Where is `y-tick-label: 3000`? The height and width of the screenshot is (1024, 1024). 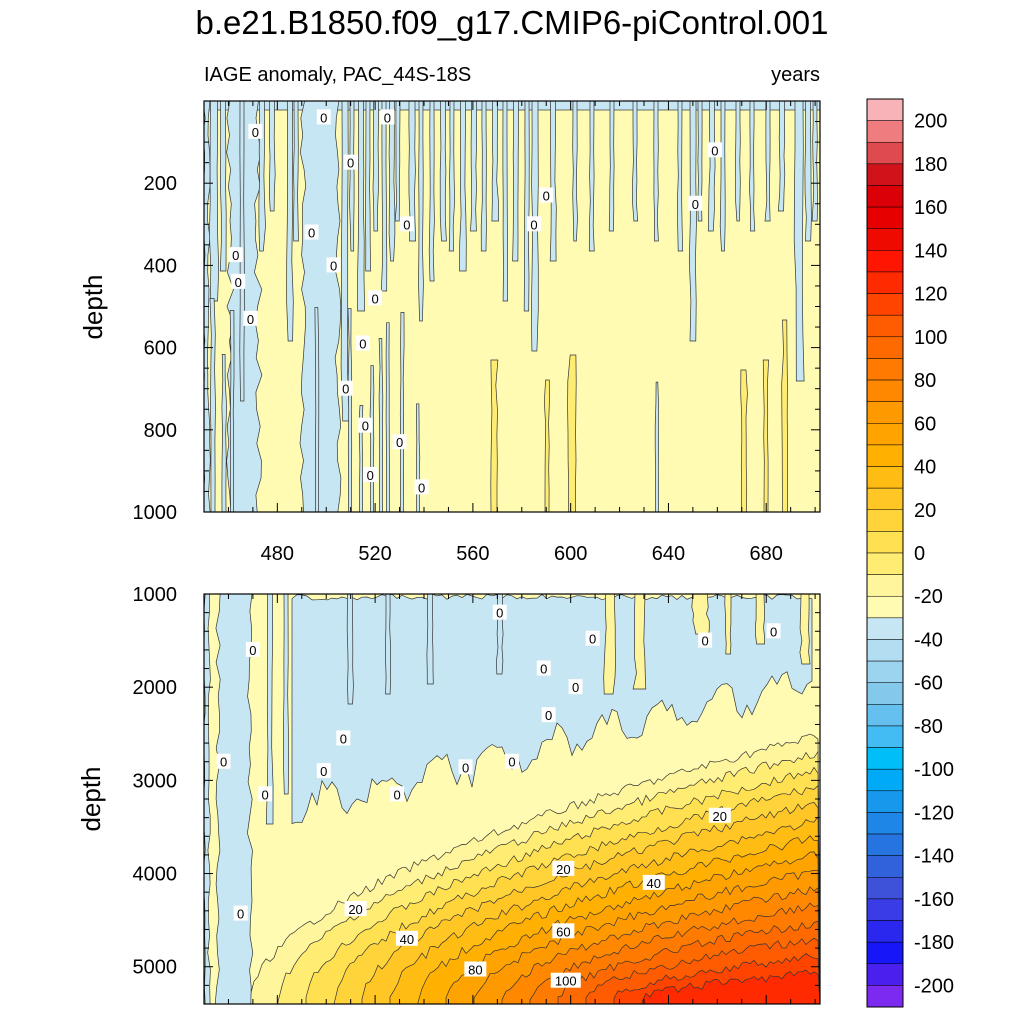
y-tick-label: 3000 is located at coordinates (155, 781).